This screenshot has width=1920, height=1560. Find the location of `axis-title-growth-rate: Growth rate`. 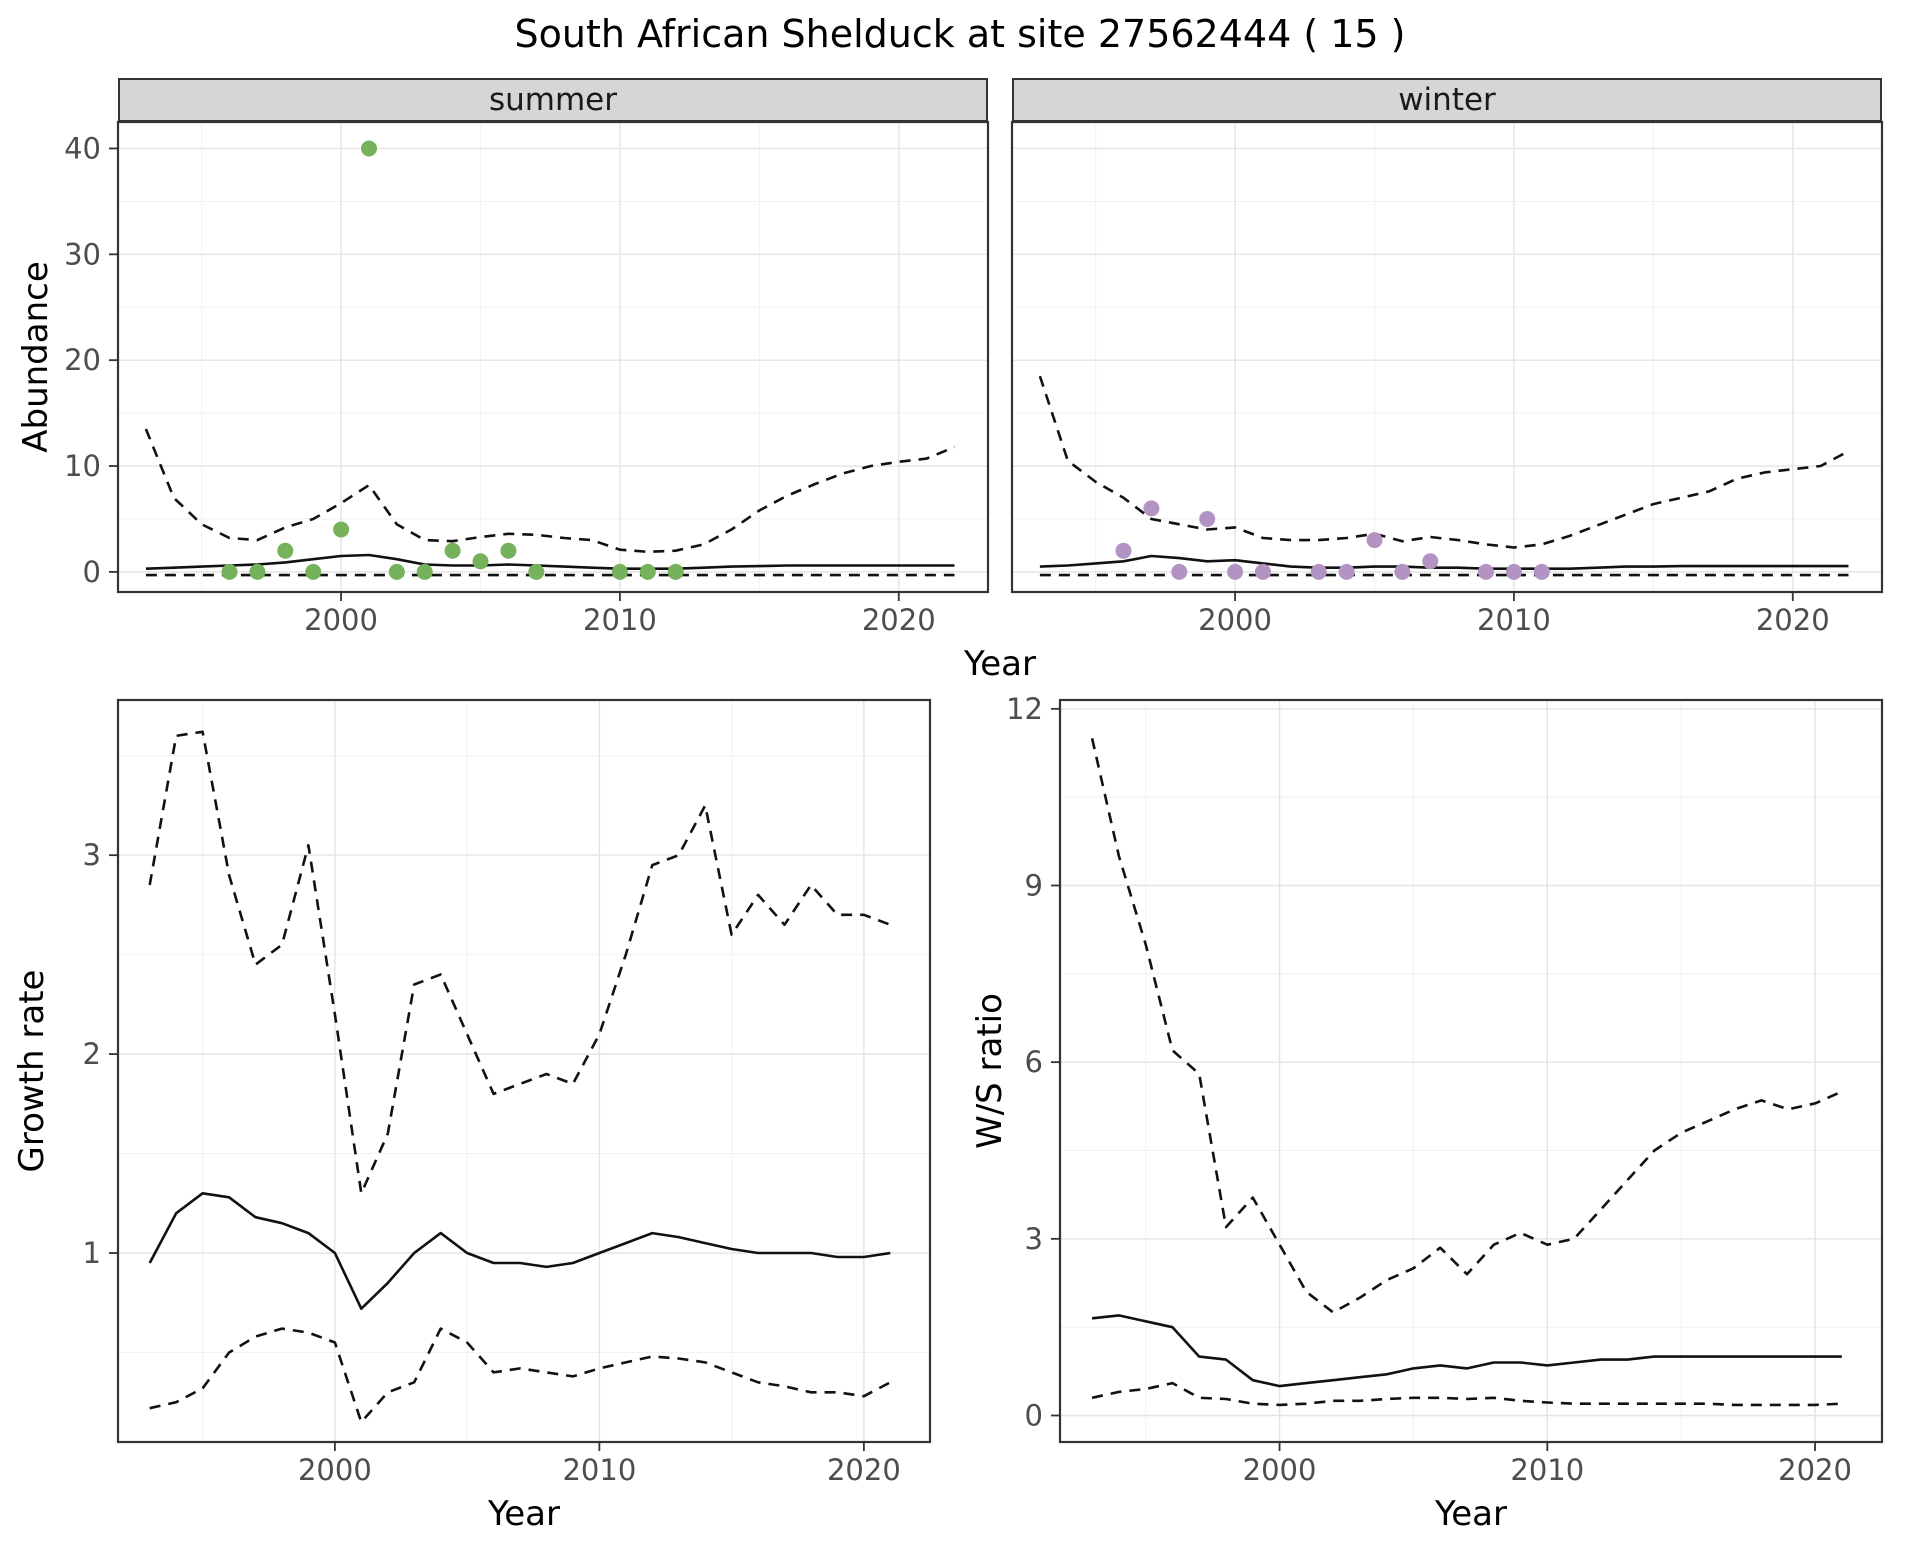

axis-title-growth-rate: Growth rate is located at coordinates (32, 1071).